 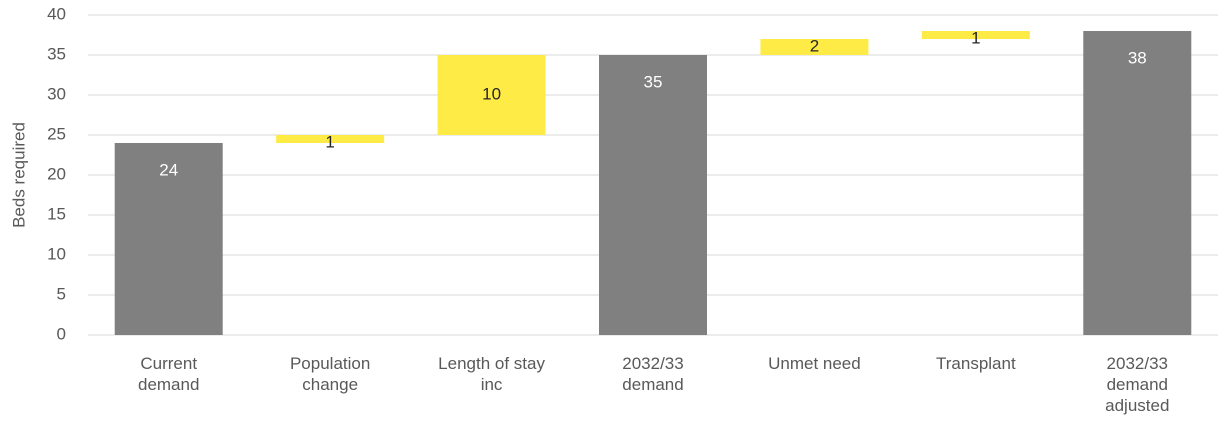 I want to click on y-tick-label: 15, so click(x=56, y=213).